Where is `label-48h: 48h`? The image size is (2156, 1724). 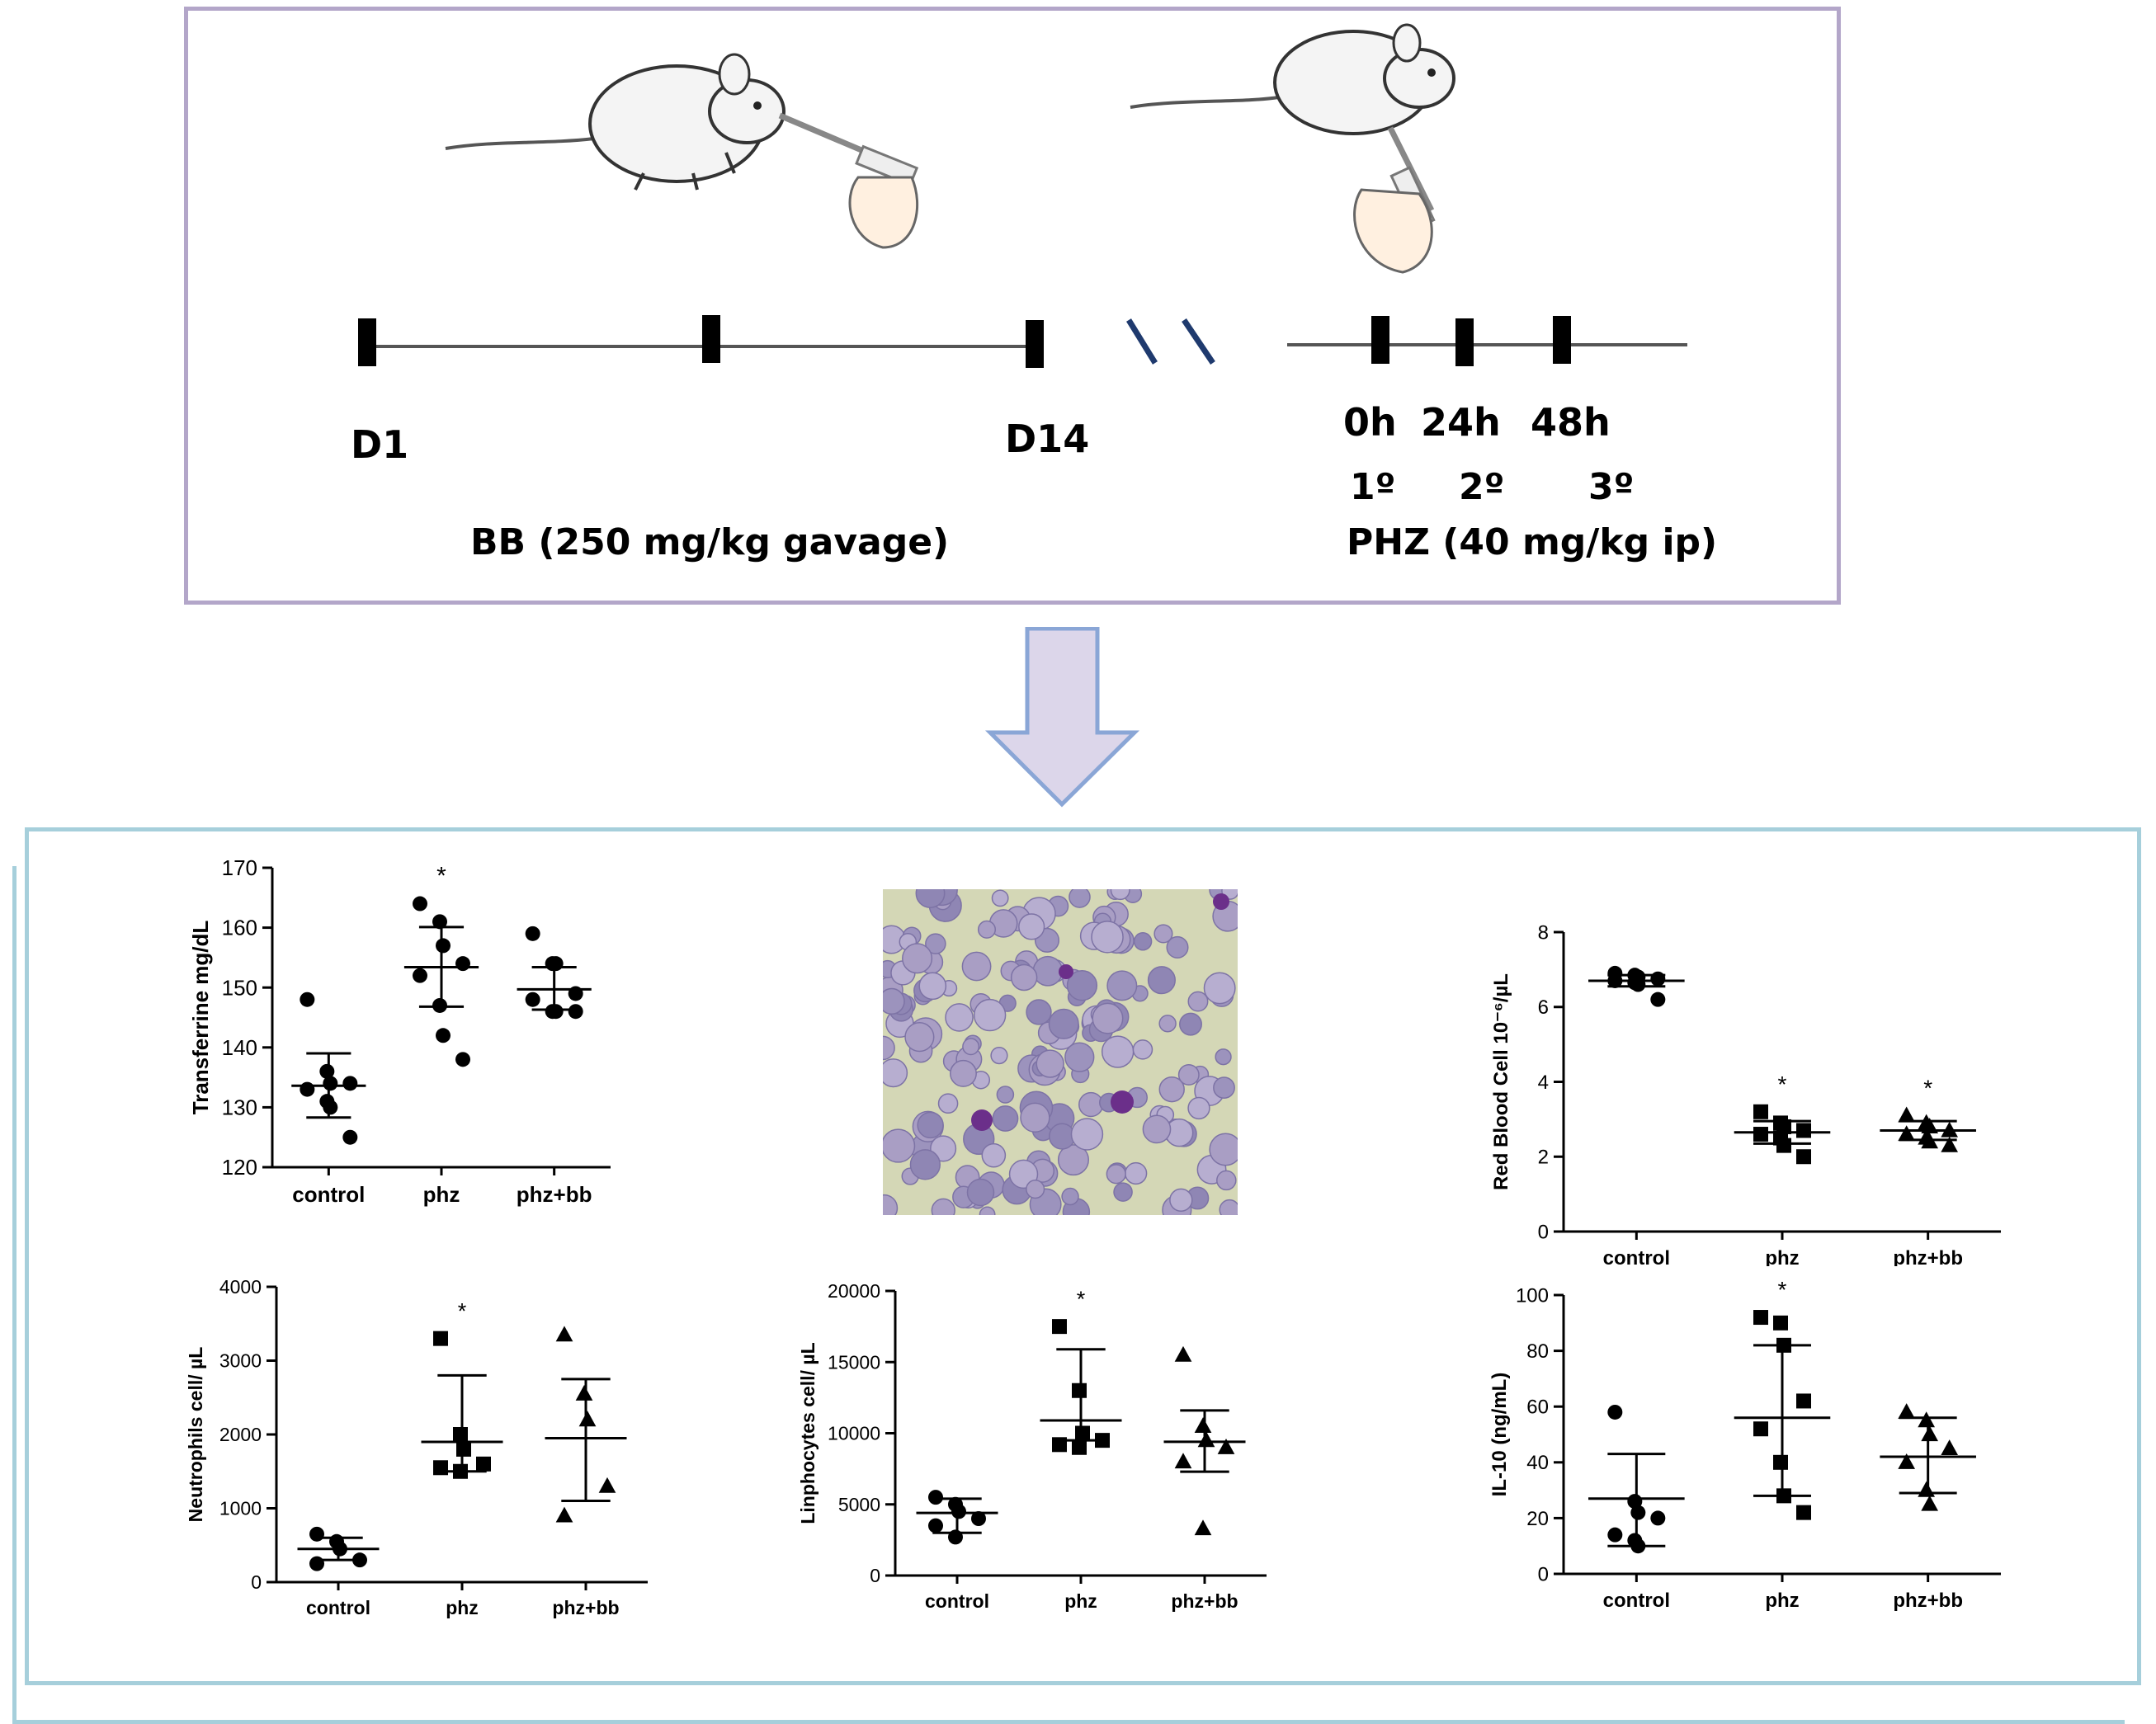 label-48h: 48h is located at coordinates (1571, 423).